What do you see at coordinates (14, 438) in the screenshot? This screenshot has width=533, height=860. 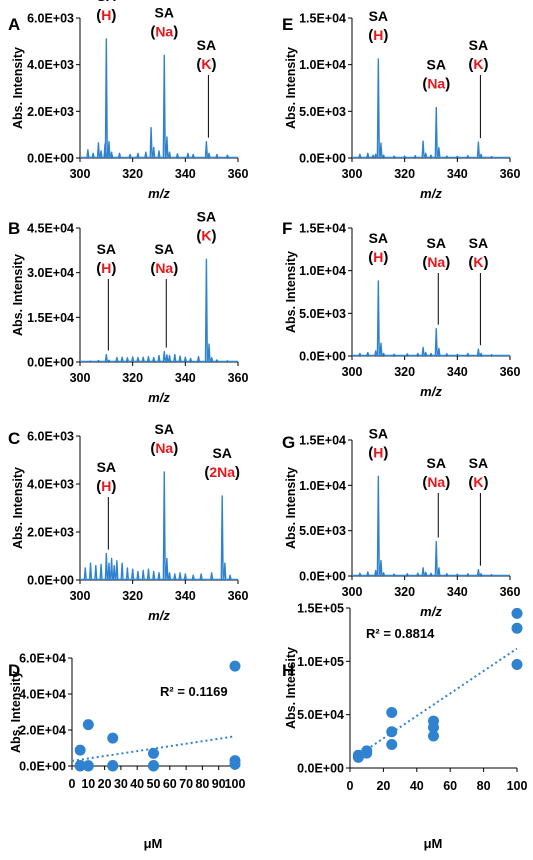 I see `panel-letter: C` at bounding box center [14, 438].